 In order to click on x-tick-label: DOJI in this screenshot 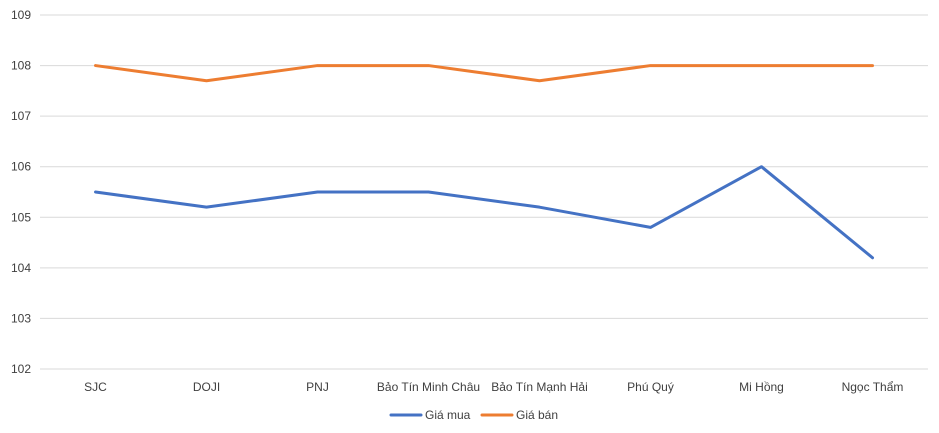, I will do `click(206, 387)`.